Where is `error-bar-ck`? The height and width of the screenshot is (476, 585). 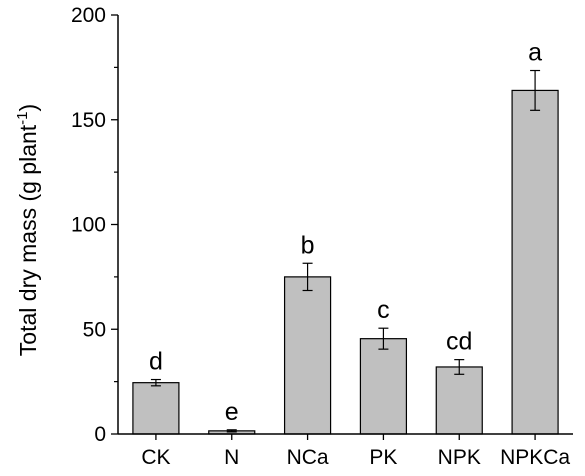
error-bar-ck is located at coordinates (155, 382).